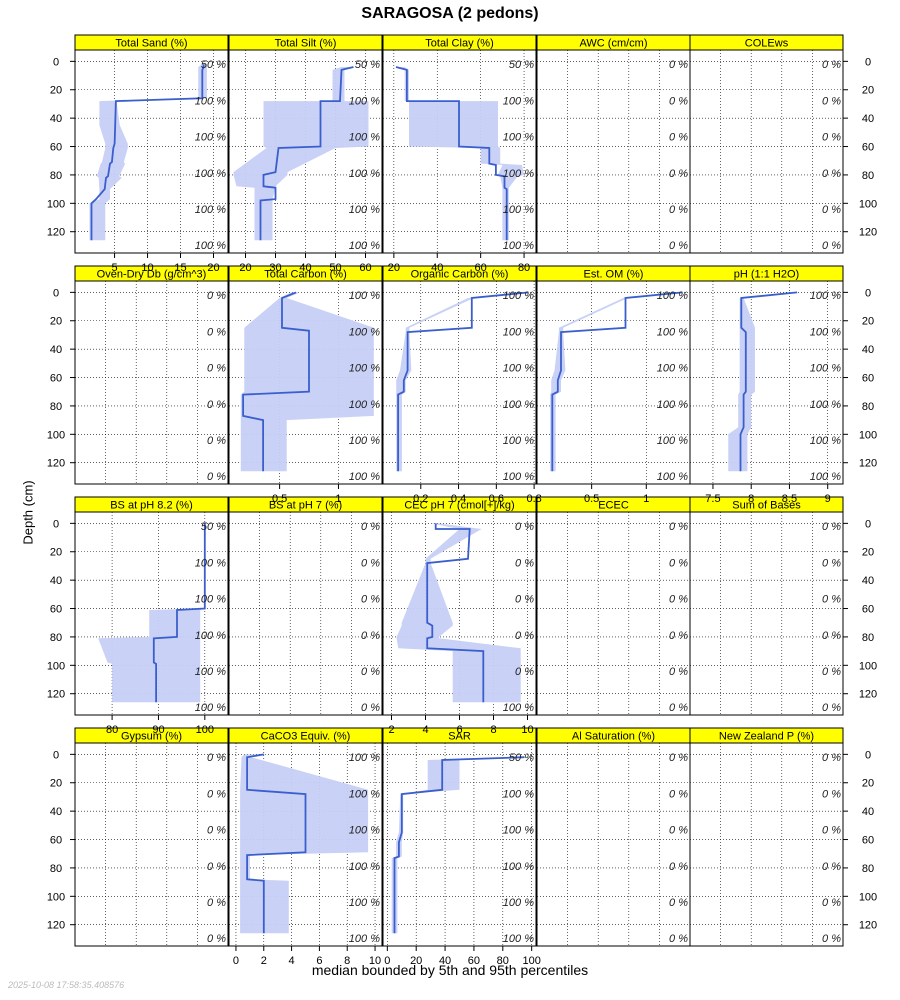 This screenshot has width=900, height=1000. What do you see at coordinates (151, 737) in the screenshot?
I see `panel-strip-label: Gypsum (%)` at bounding box center [151, 737].